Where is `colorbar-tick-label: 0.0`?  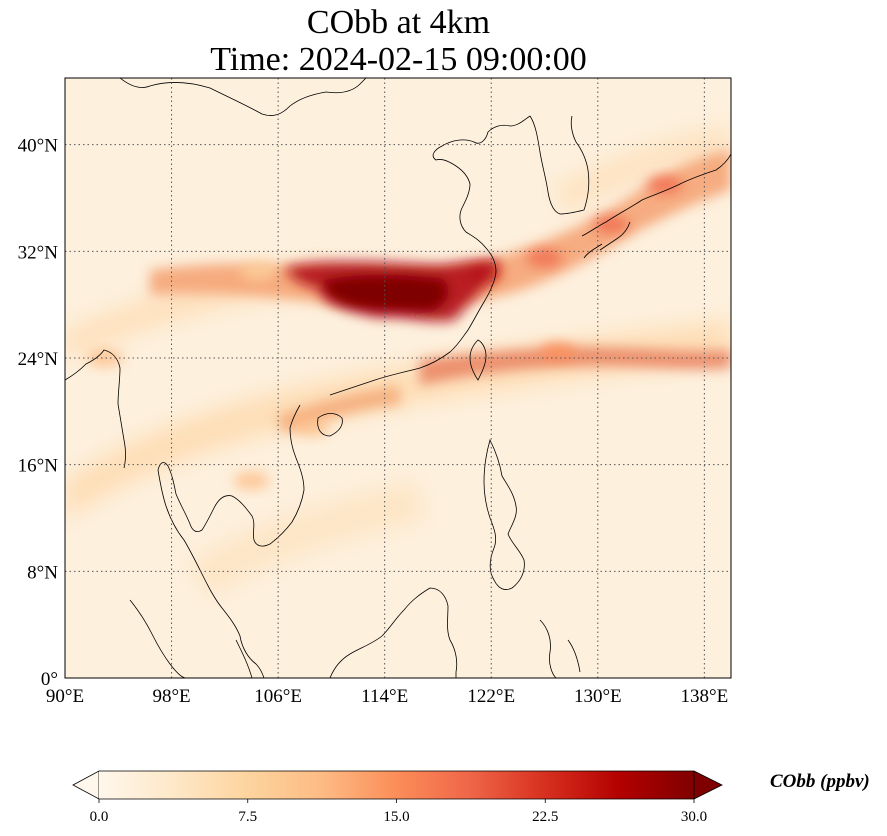
colorbar-tick-label: 0.0 is located at coordinates (99, 817).